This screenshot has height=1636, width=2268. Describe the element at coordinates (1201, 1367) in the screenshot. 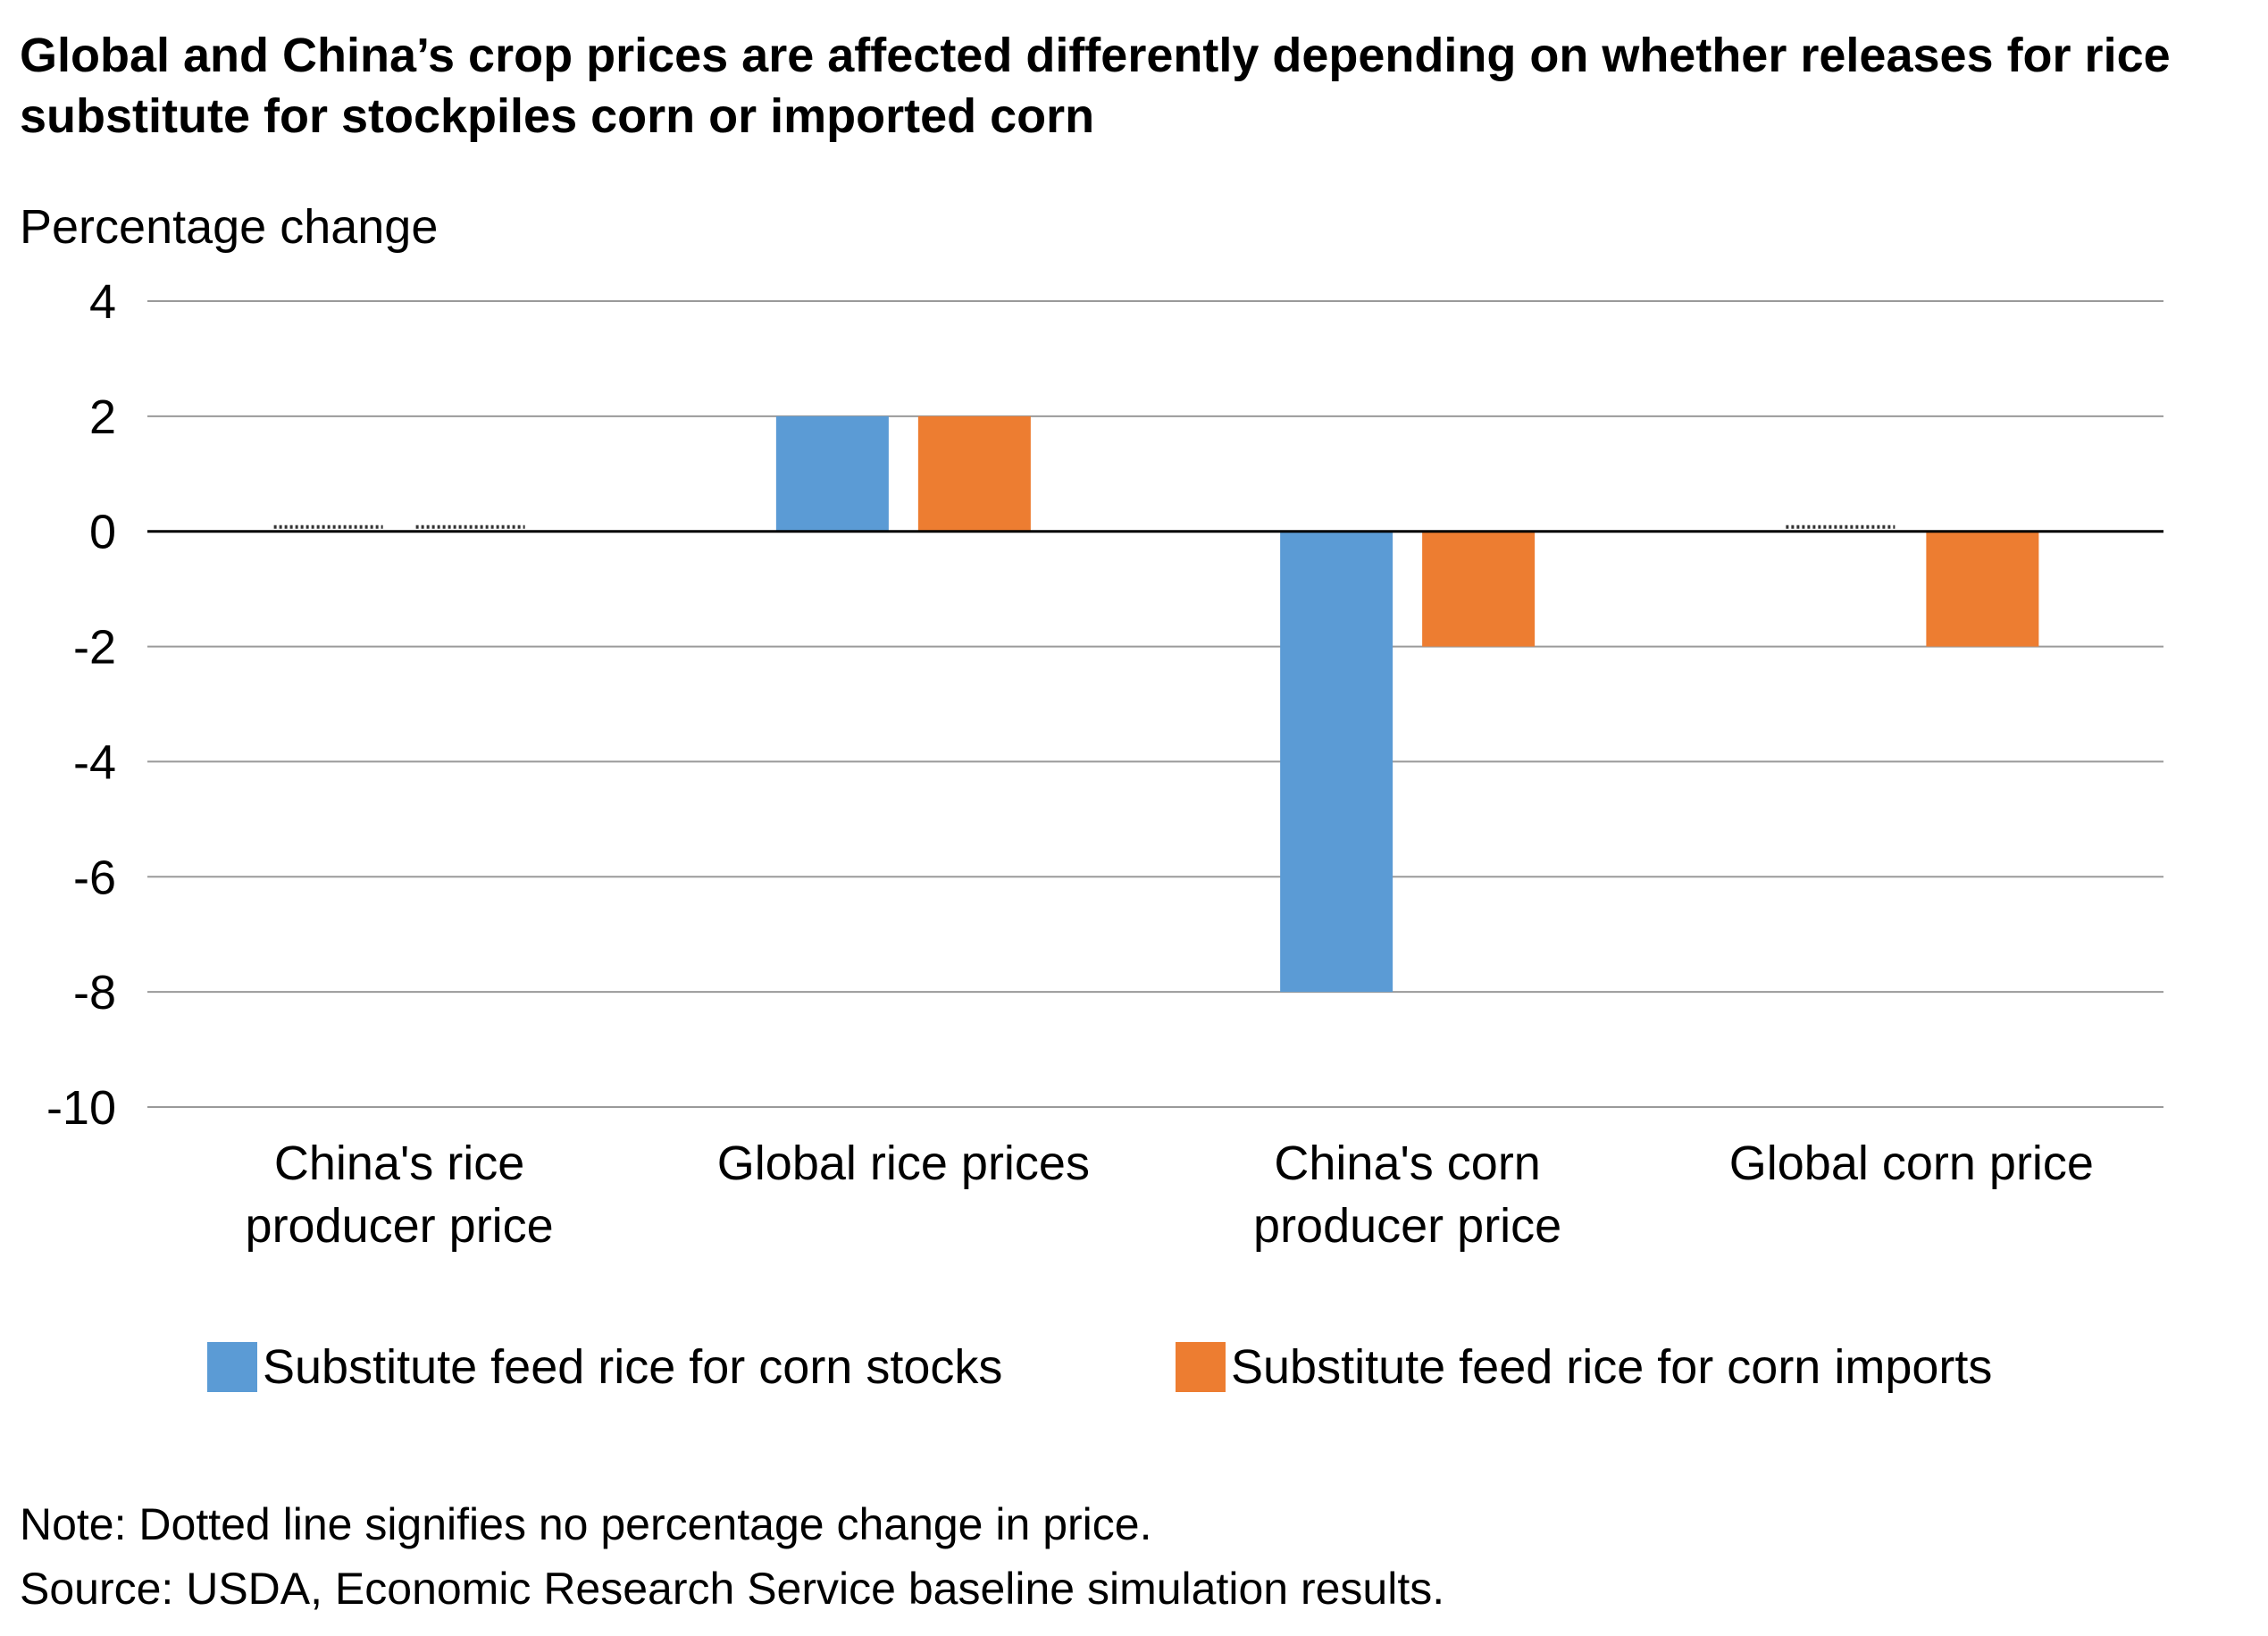

I see `legend-swatch-imports` at that location.